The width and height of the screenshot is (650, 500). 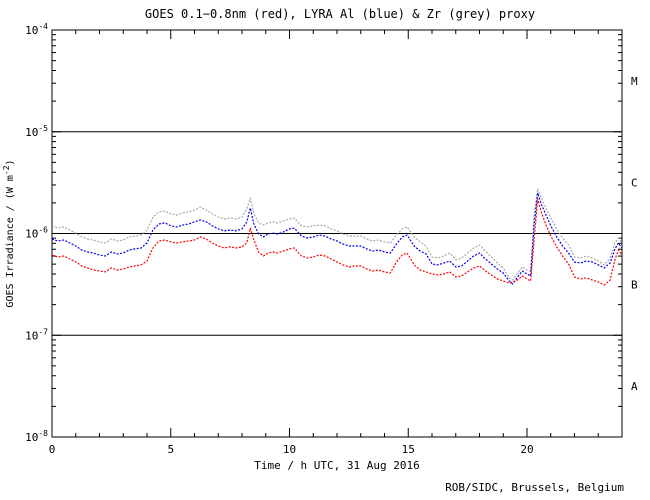 What do you see at coordinates (289, 449) in the screenshot?
I see `x-tick-label: 10` at bounding box center [289, 449].